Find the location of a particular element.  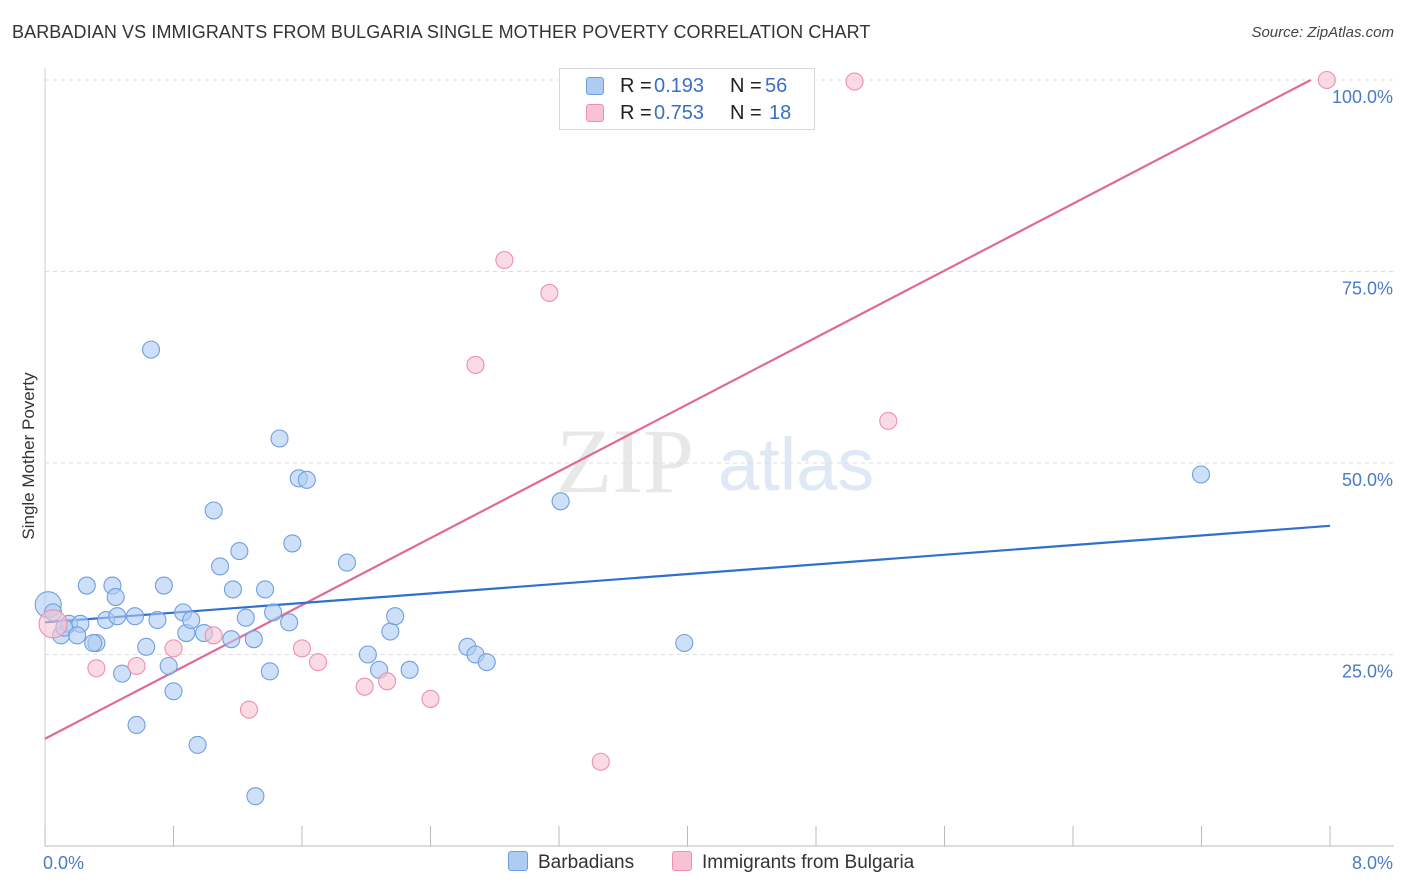

watermark: ZIP atlas is located at coordinates (715, 461).